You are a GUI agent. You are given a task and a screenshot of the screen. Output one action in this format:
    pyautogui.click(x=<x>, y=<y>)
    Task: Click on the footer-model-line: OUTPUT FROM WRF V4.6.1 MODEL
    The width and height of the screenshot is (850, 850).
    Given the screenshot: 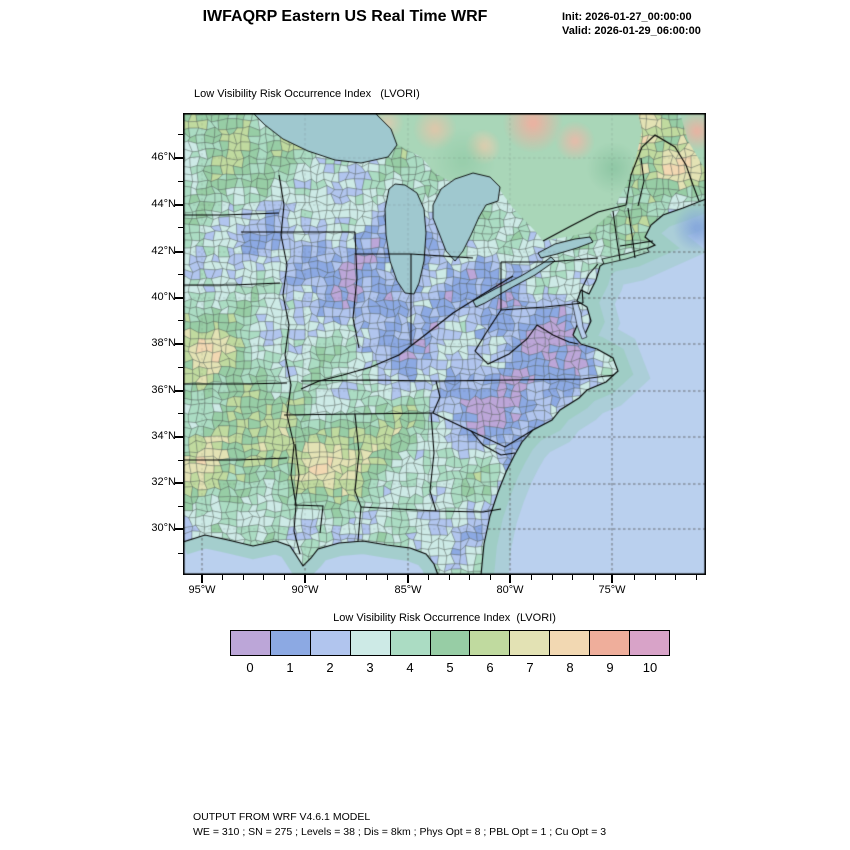 What is the action you would take?
    pyautogui.click(x=282, y=817)
    